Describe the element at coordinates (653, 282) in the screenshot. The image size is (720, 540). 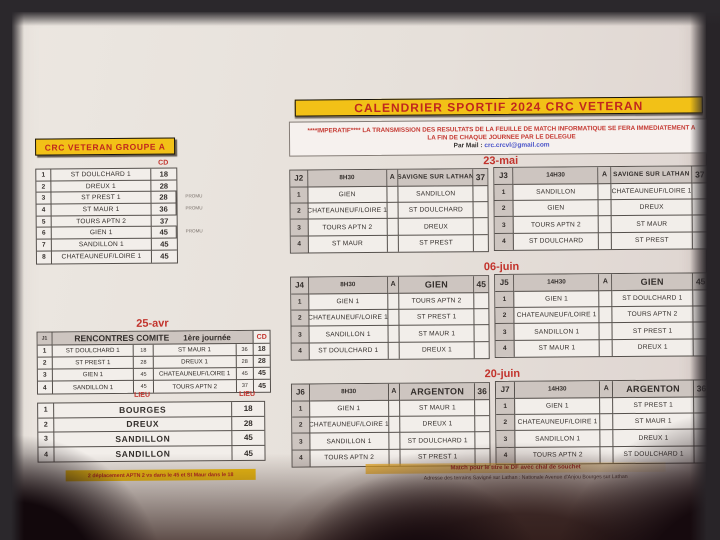
I see `venue-name: GIEN` at that location.